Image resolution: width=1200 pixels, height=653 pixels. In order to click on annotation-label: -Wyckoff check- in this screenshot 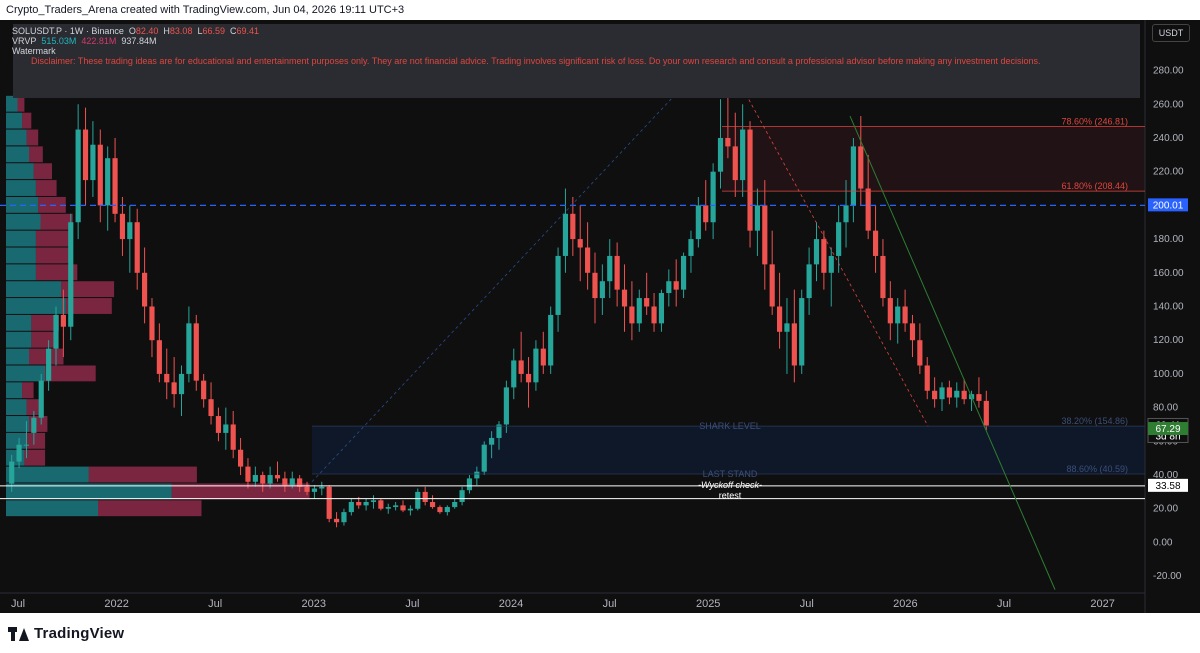, I will do `click(730, 485)`.